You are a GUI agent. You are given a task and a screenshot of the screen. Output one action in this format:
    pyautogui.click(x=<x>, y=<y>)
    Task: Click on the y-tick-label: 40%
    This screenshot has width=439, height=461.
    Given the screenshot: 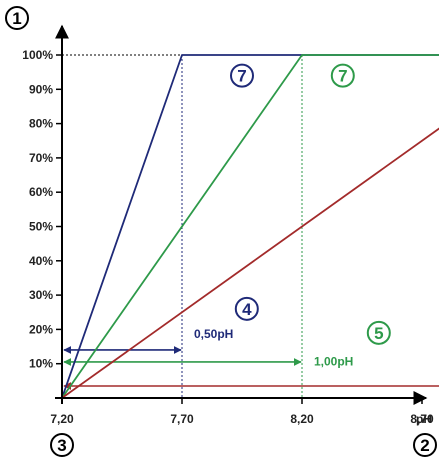 What is the action you would take?
    pyautogui.click(x=41, y=261)
    